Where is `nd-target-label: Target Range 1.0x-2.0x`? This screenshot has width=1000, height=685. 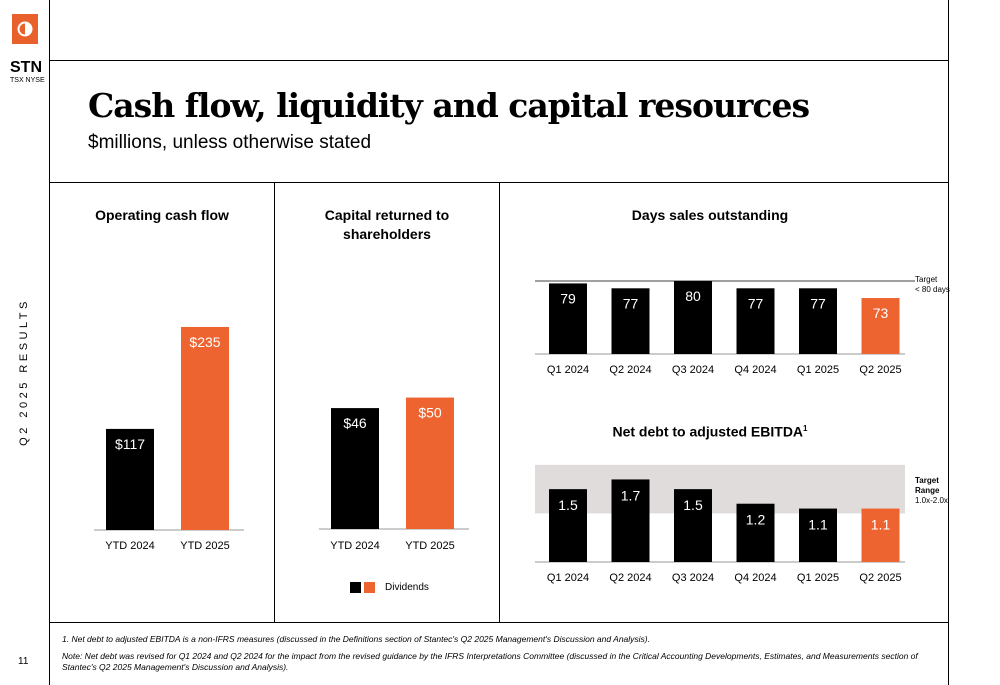
nd-target-label: Target Range 1.0x-2.0x is located at coordinates (931, 491).